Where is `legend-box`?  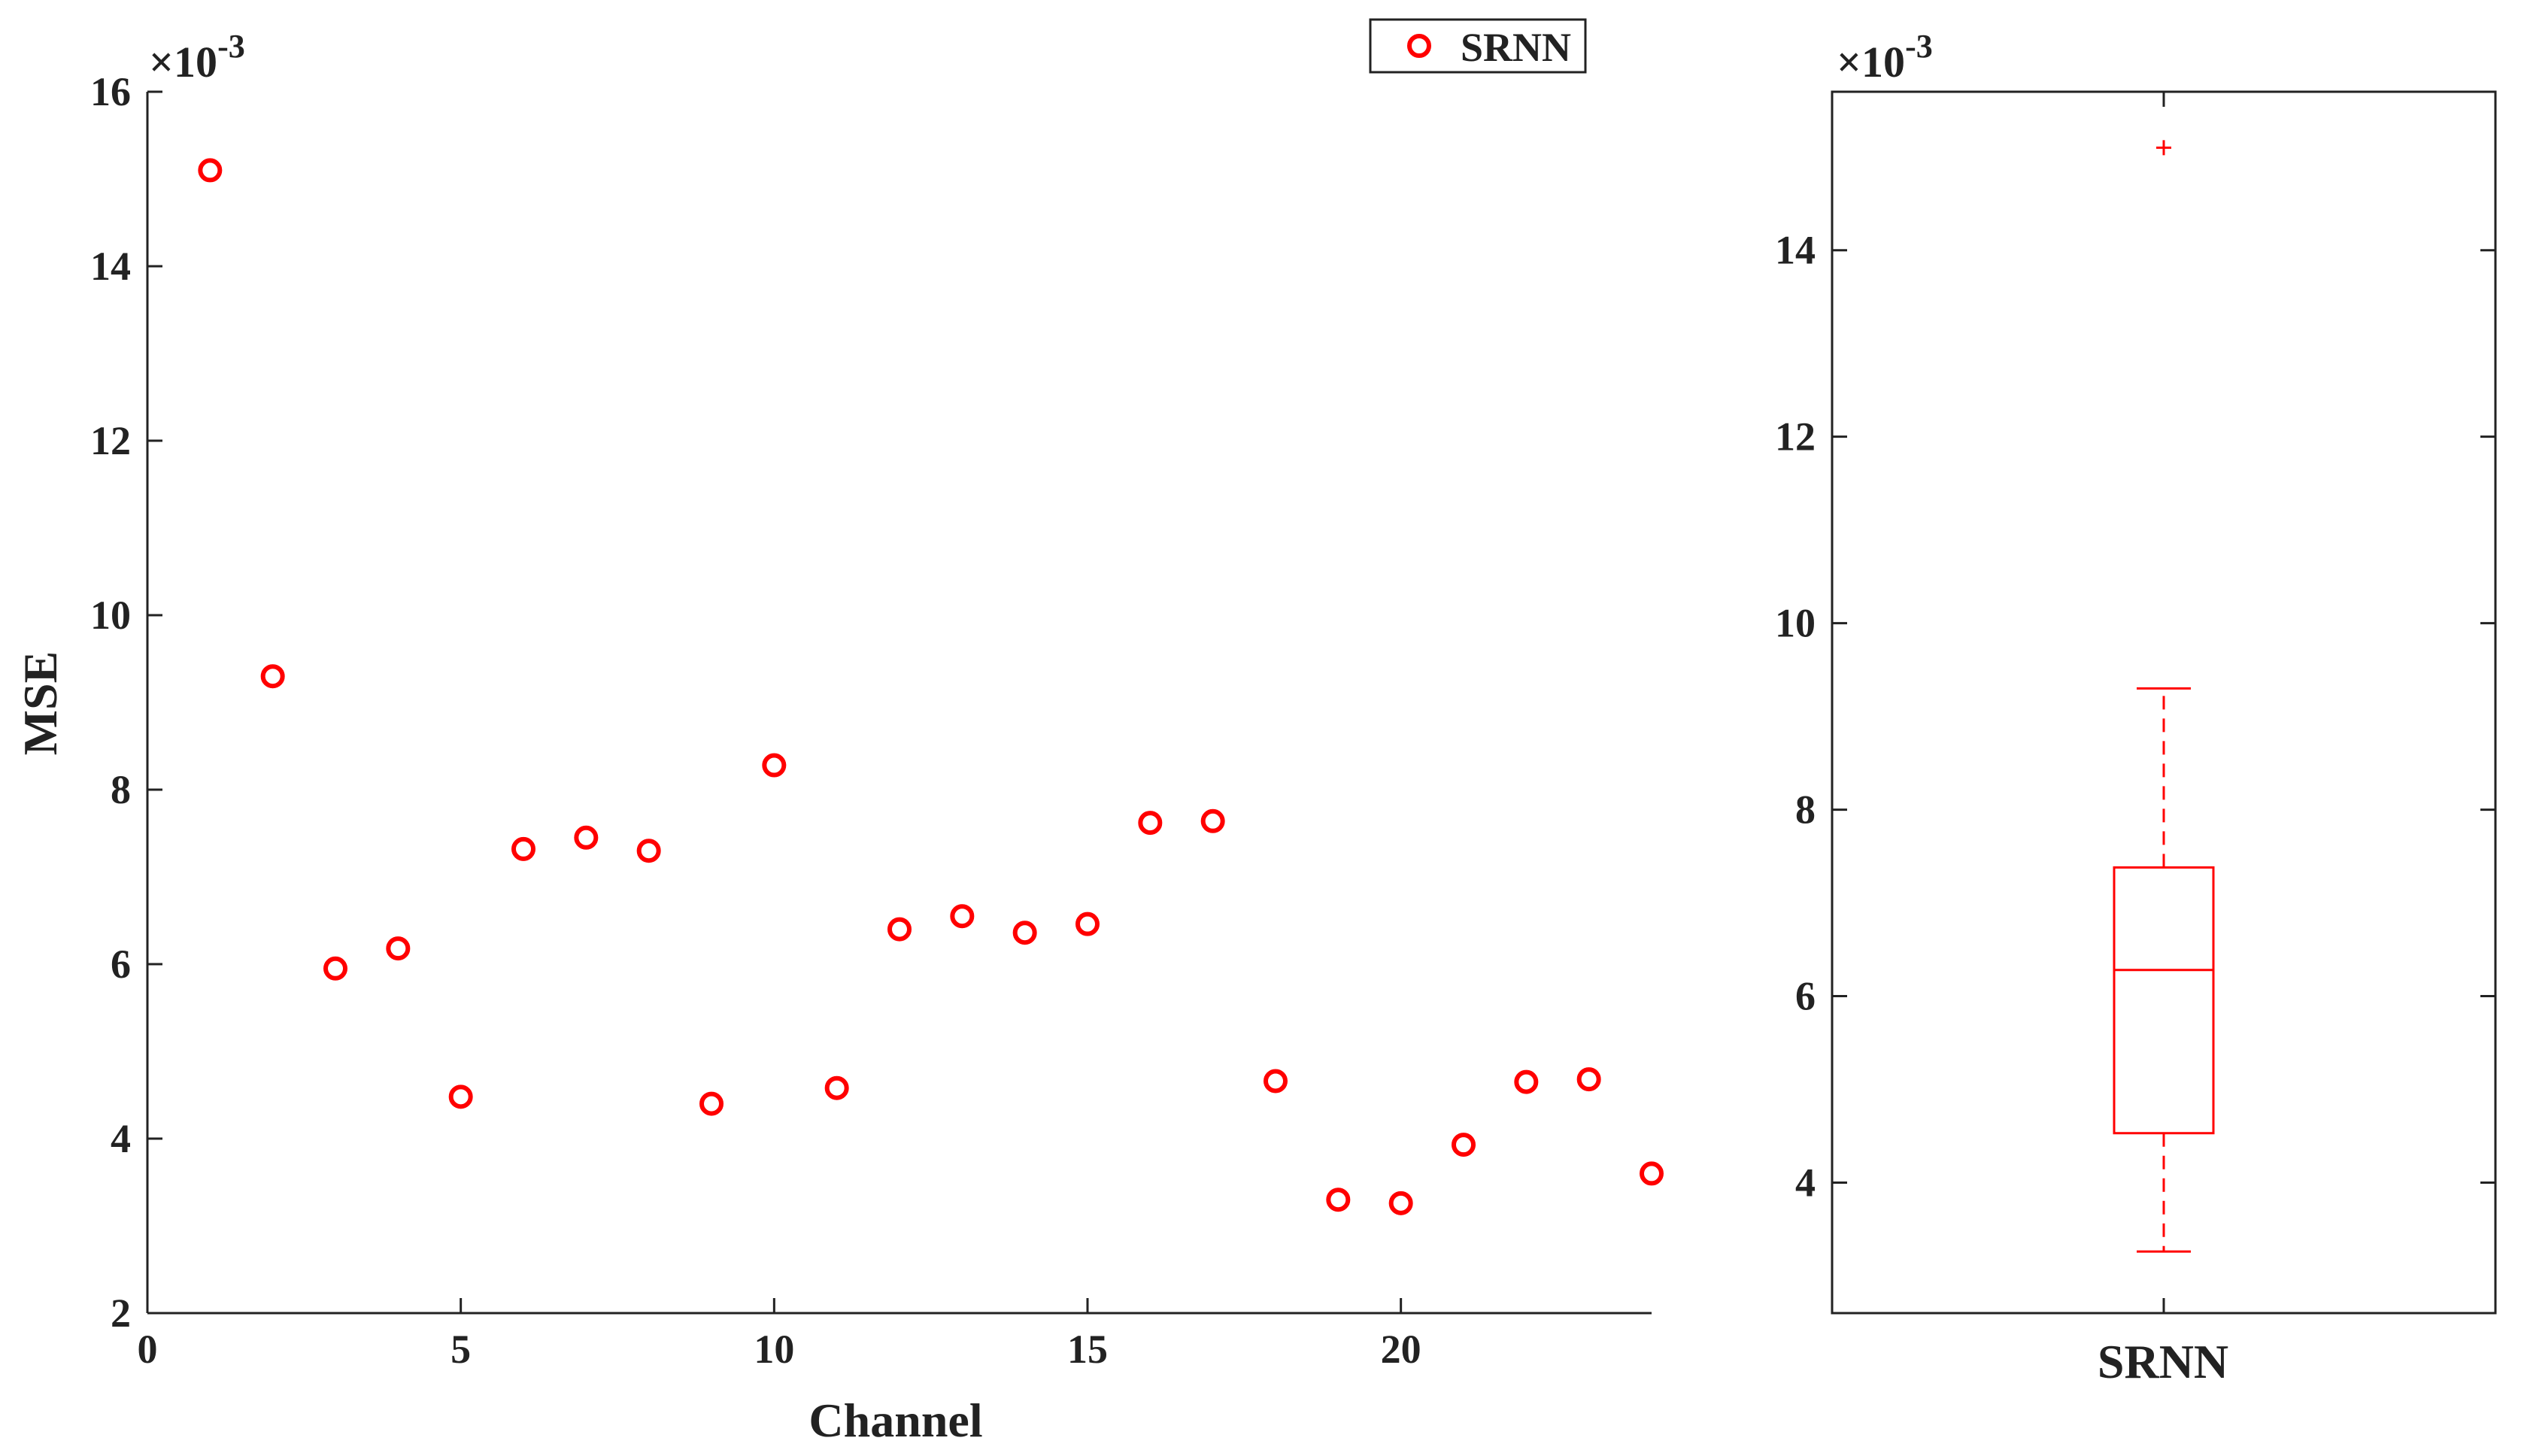 legend-box is located at coordinates (1478, 46).